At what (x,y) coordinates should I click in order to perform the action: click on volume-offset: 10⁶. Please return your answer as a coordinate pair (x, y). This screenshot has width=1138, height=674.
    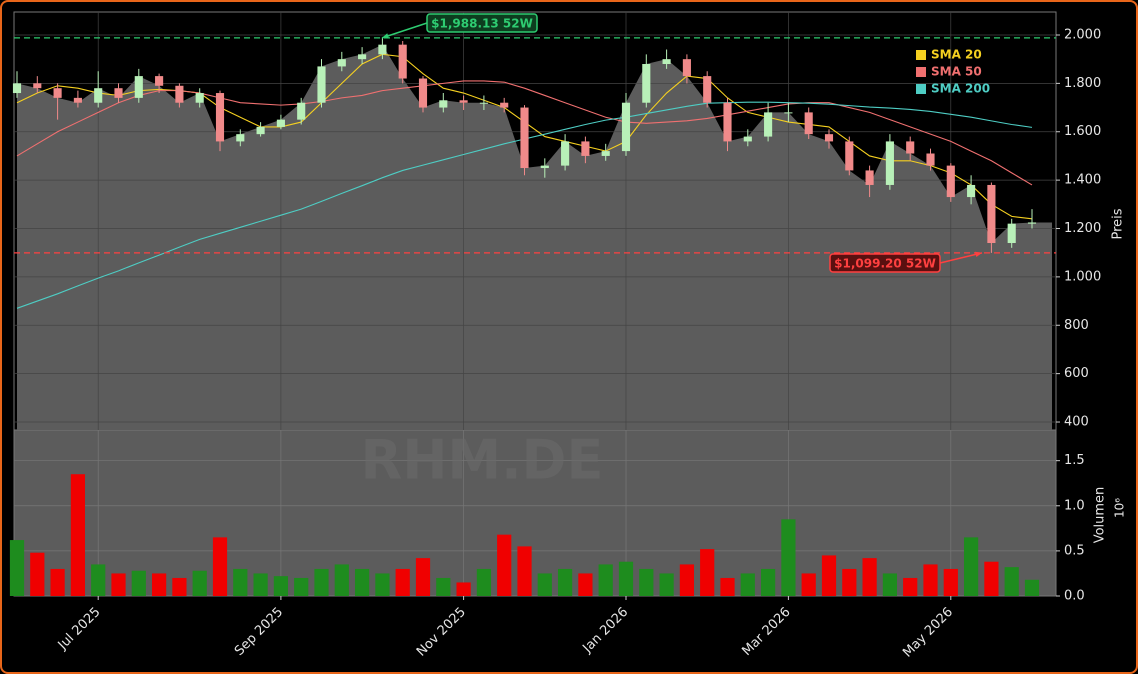
    Looking at the image, I should click on (1120, 508).